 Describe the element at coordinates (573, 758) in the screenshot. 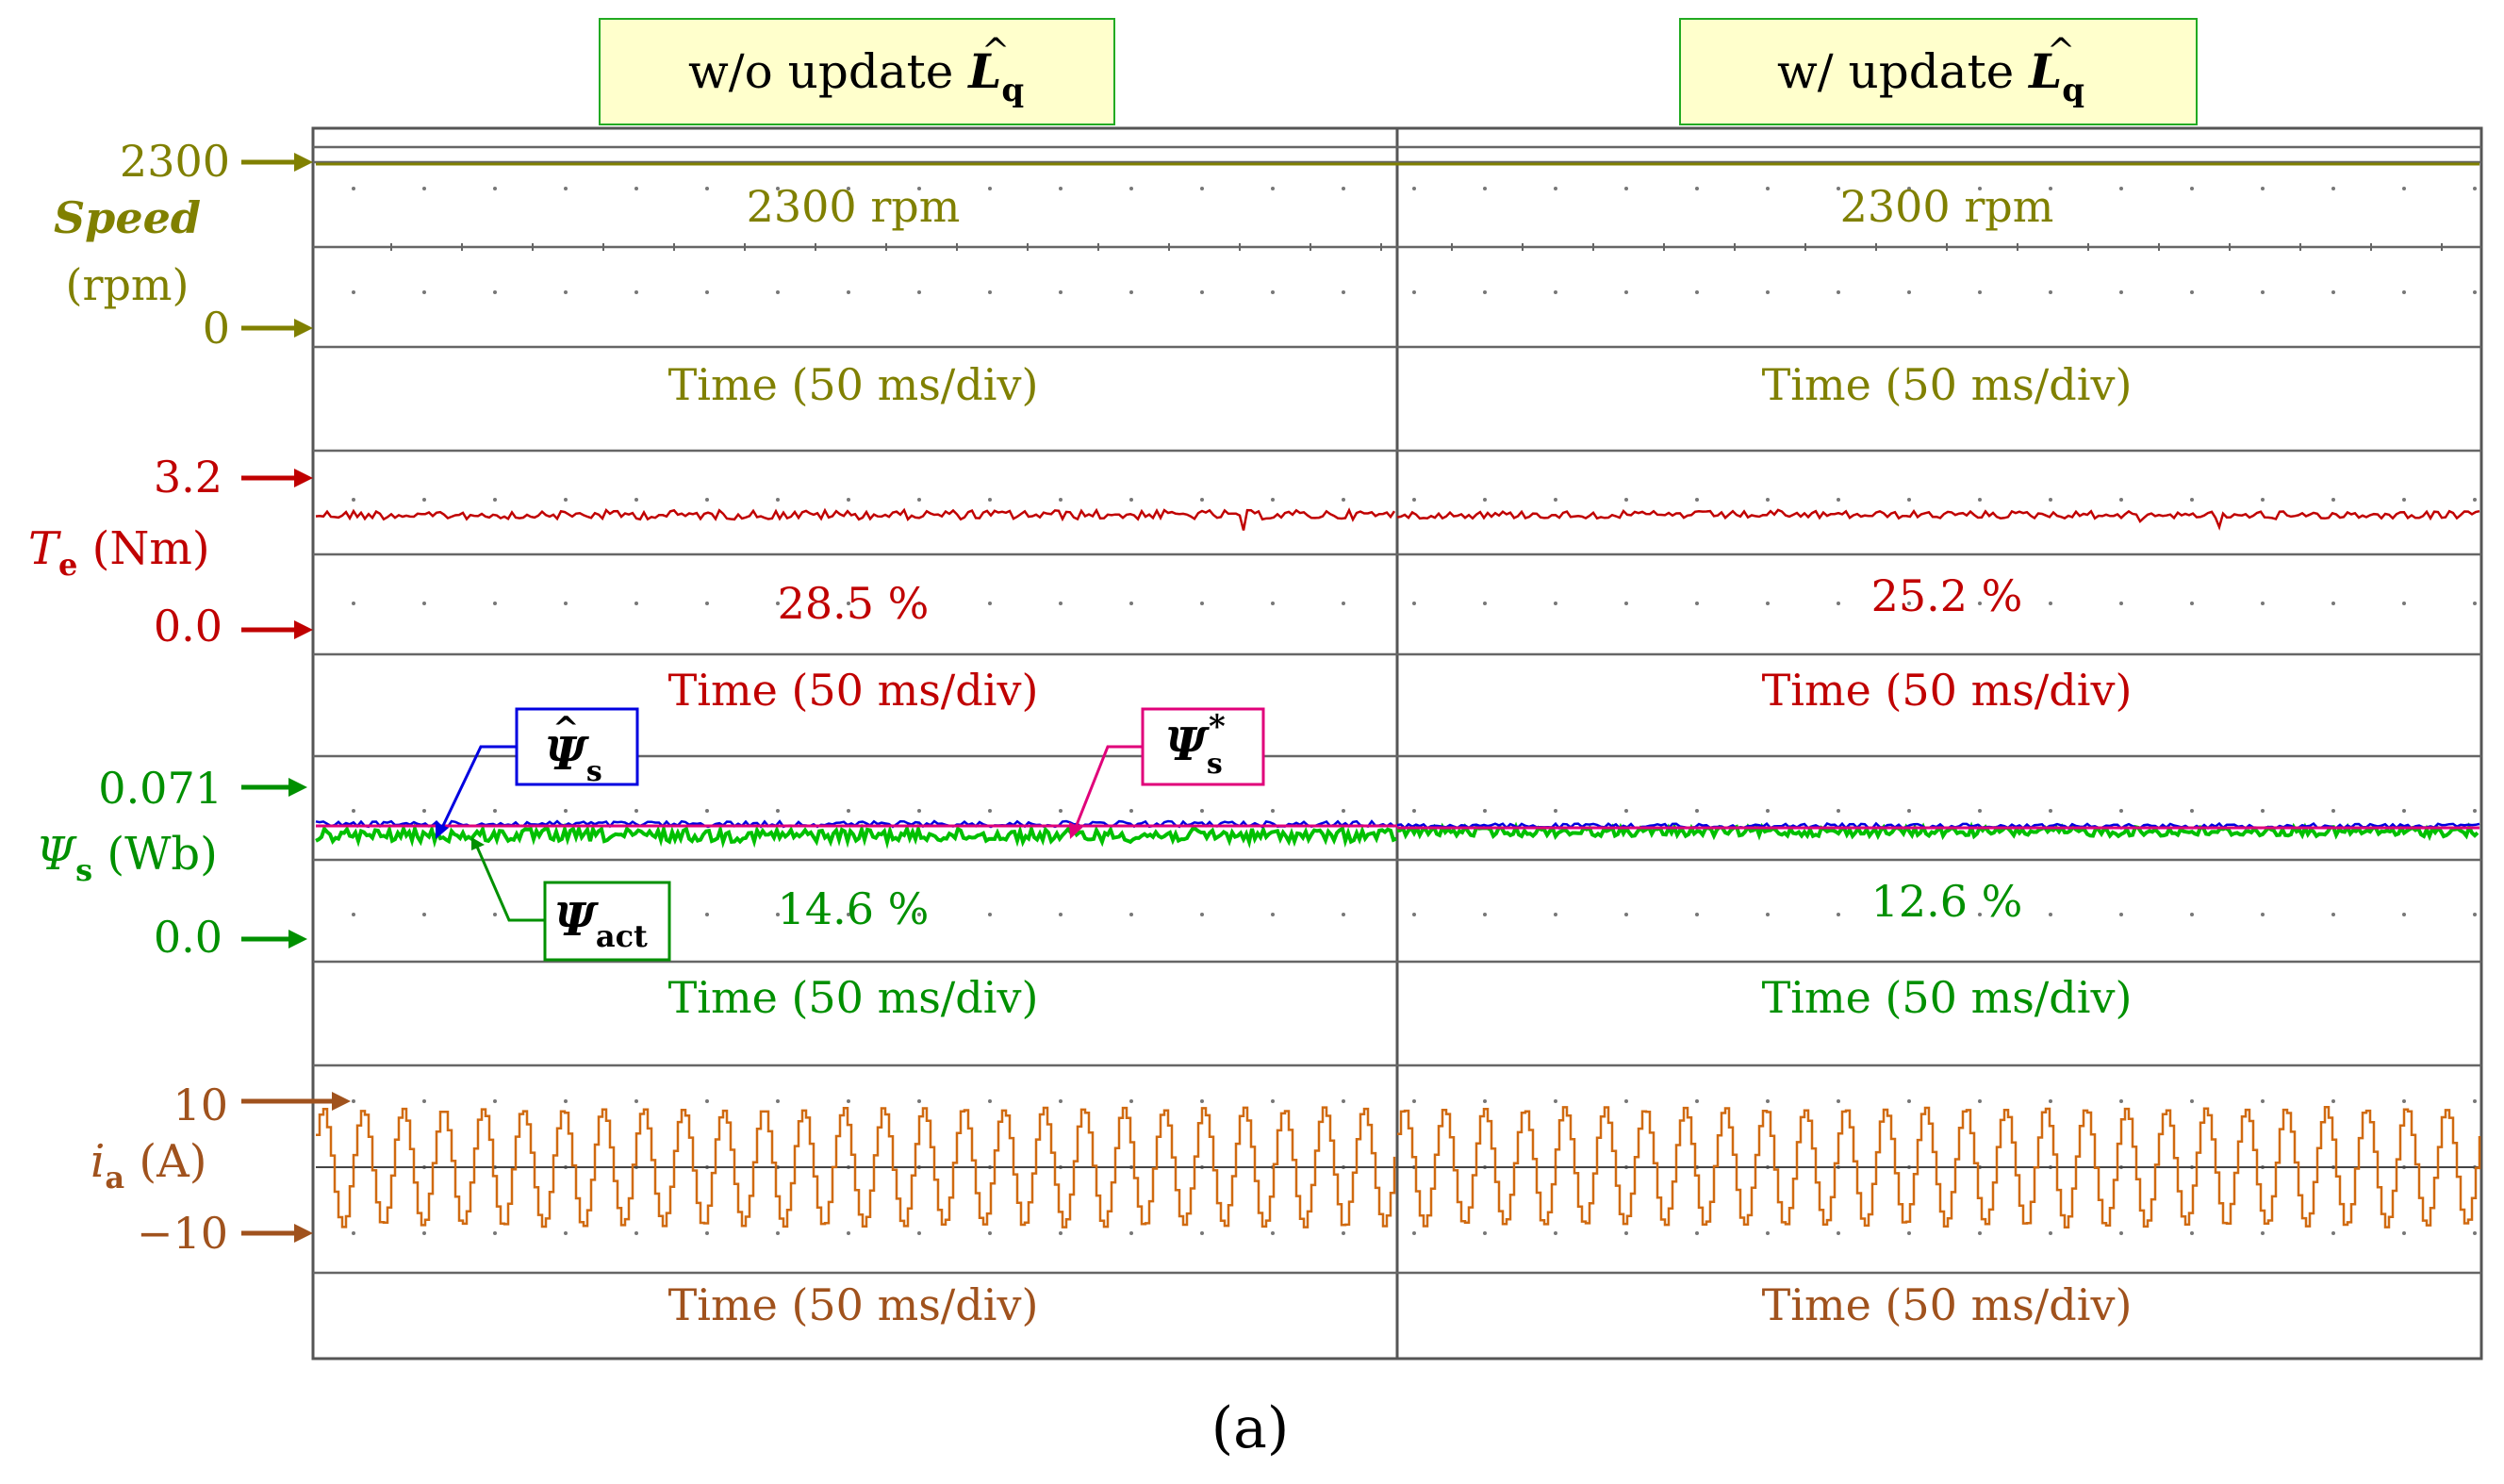

I see `svg-text: Ψs` at that location.